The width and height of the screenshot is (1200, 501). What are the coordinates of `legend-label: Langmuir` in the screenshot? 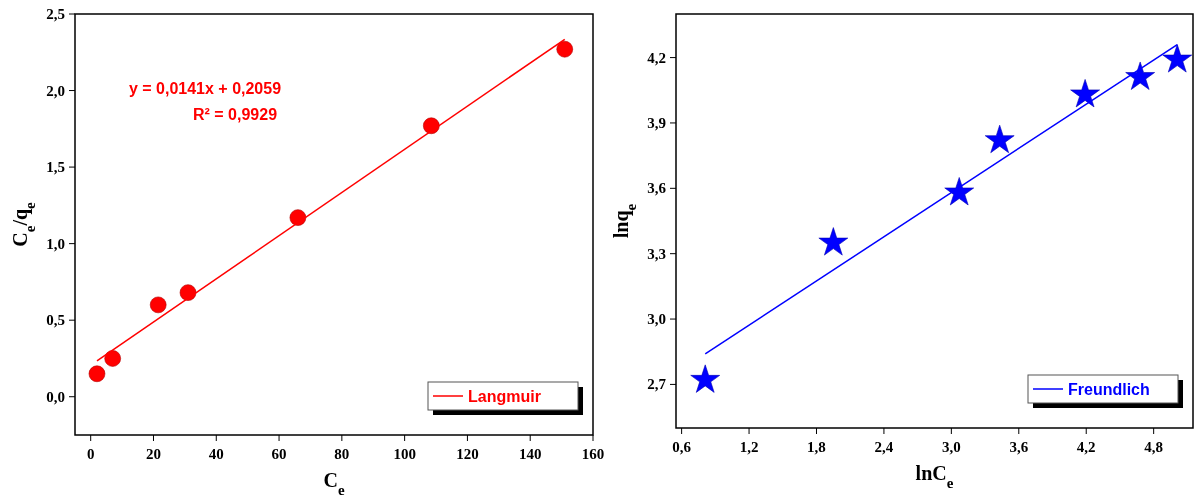 It's located at (504, 396).